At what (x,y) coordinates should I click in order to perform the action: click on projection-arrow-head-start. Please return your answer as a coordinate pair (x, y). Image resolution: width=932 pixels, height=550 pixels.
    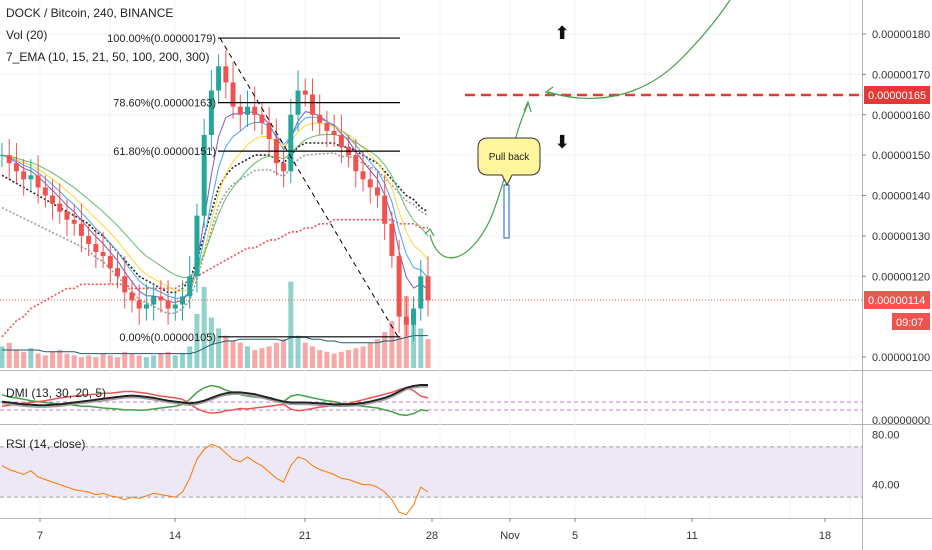
    Looking at the image, I should click on (429, 232).